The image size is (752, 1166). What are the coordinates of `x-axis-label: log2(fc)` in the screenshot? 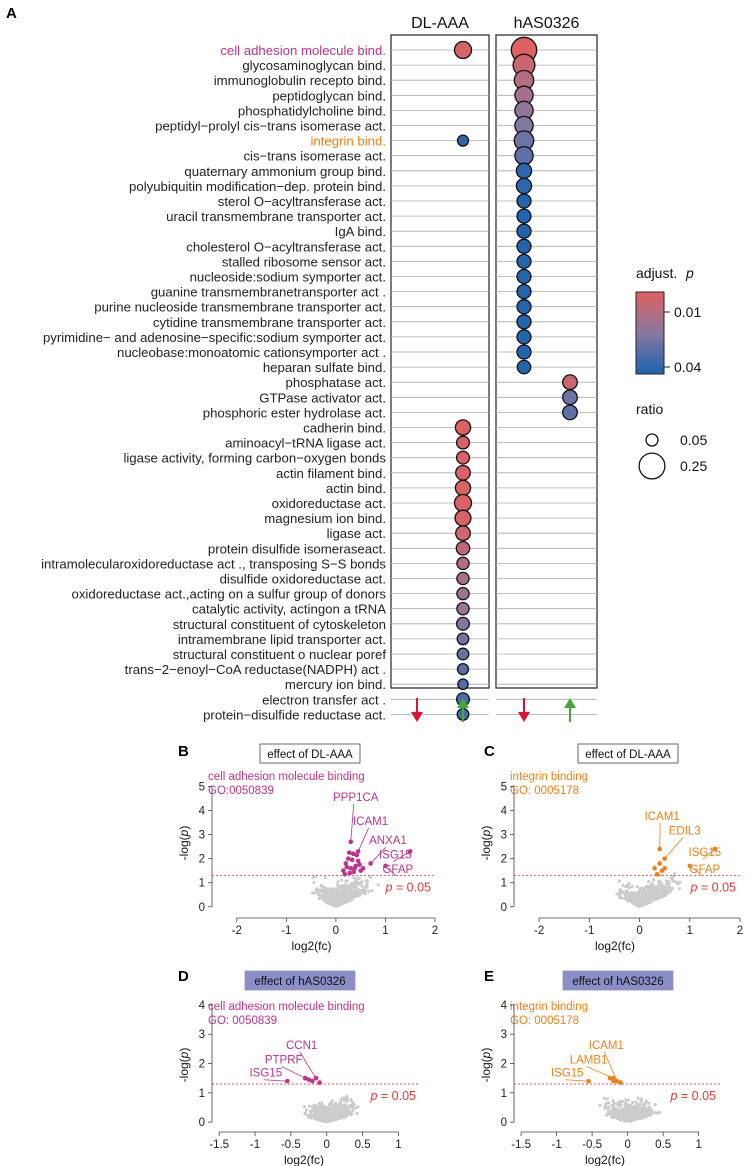 It's located at (311, 946).